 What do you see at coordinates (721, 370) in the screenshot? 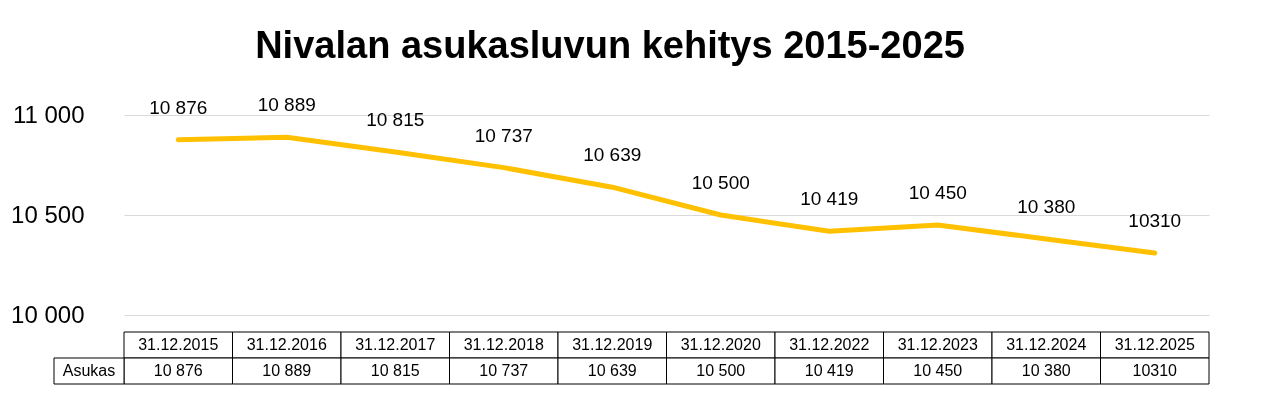
I see `data-label: 10 500` at bounding box center [721, 370].